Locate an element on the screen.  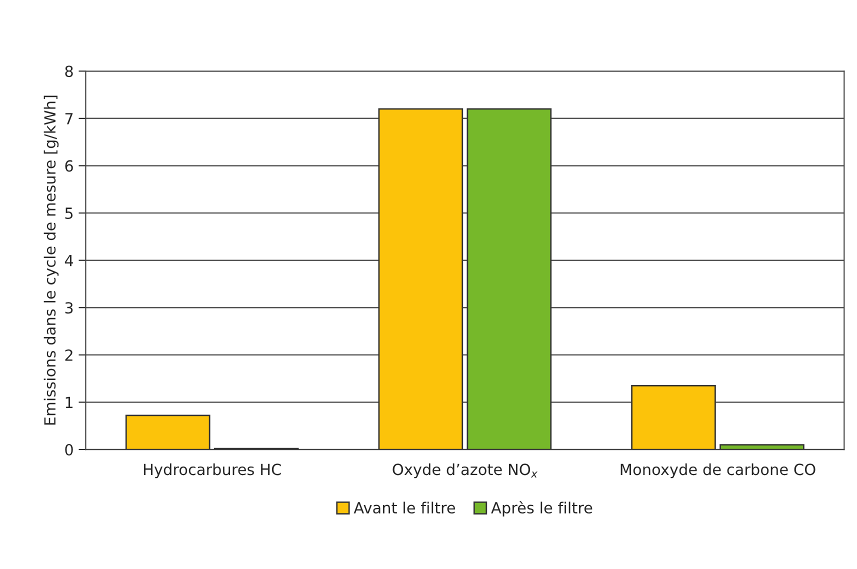
y-tick-label: 6 is located at coordinates (69, 166).